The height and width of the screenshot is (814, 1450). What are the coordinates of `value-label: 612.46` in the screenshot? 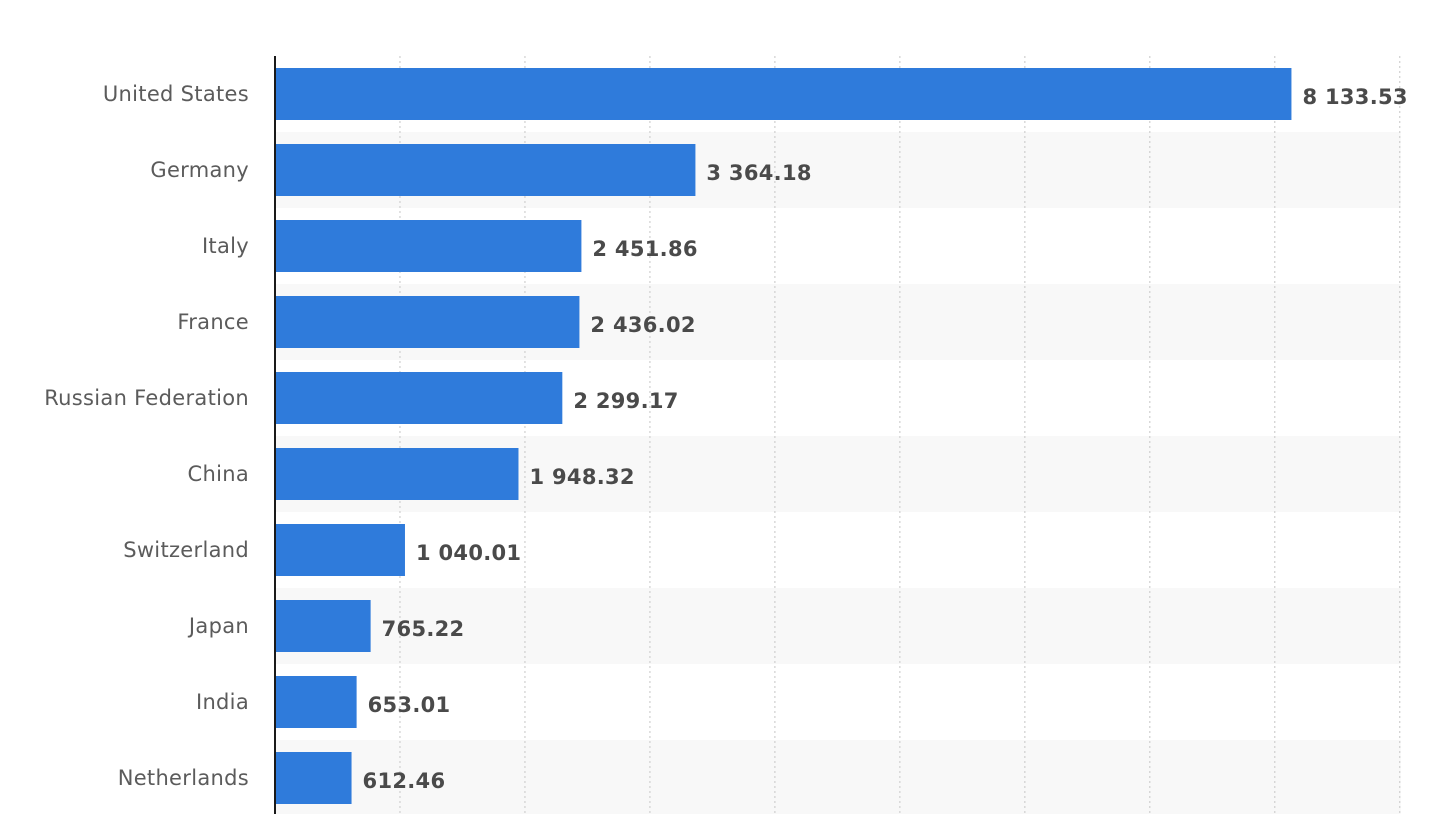 It's located at (404, 781).